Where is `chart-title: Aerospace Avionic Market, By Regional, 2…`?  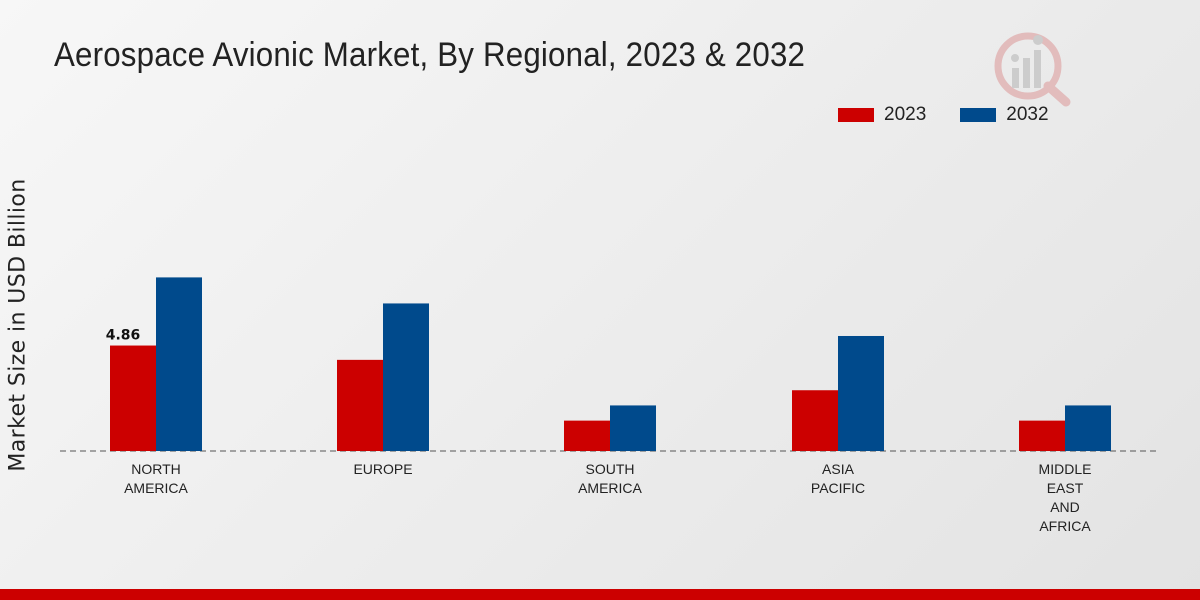 chart-title: Aerospace Avionic Market, By Regional, 2… is located at coordinates (430, 55).